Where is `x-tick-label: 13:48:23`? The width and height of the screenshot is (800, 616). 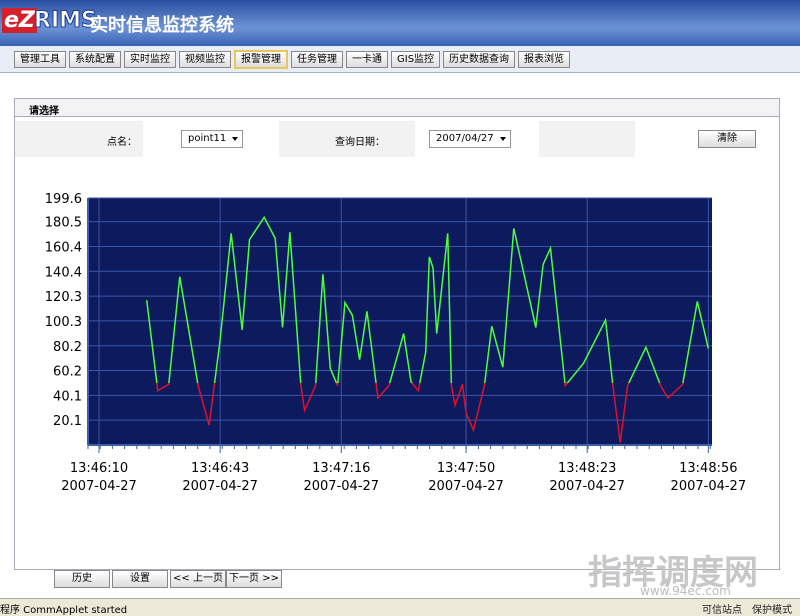
x-tick-label: 13:48:23 is located at coordinates (587, 468).